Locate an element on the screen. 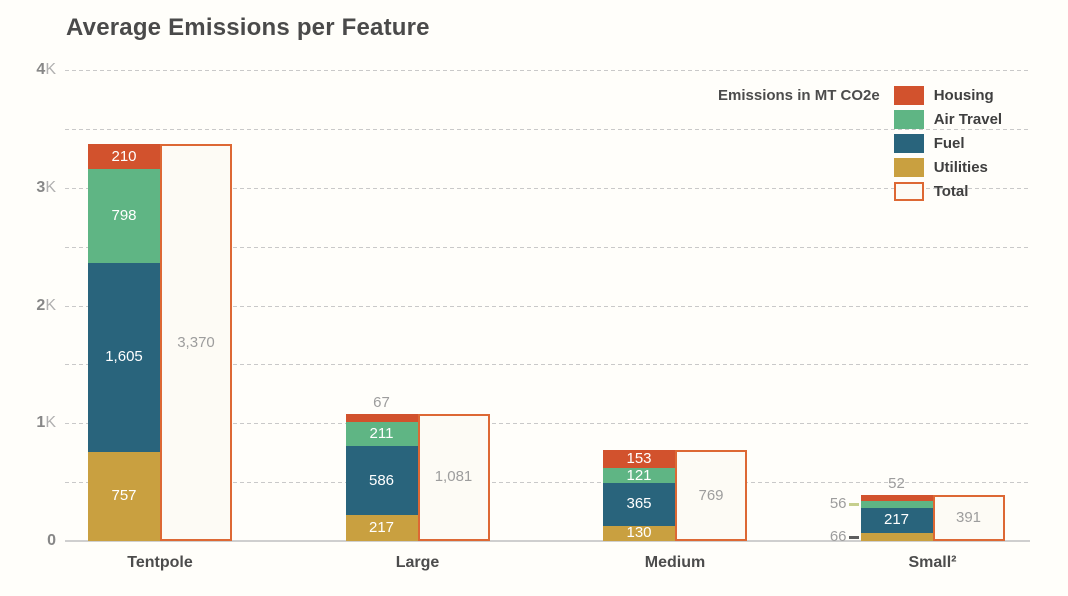  y-axis-tick-label: 3K is located at coordinates (46, 187).